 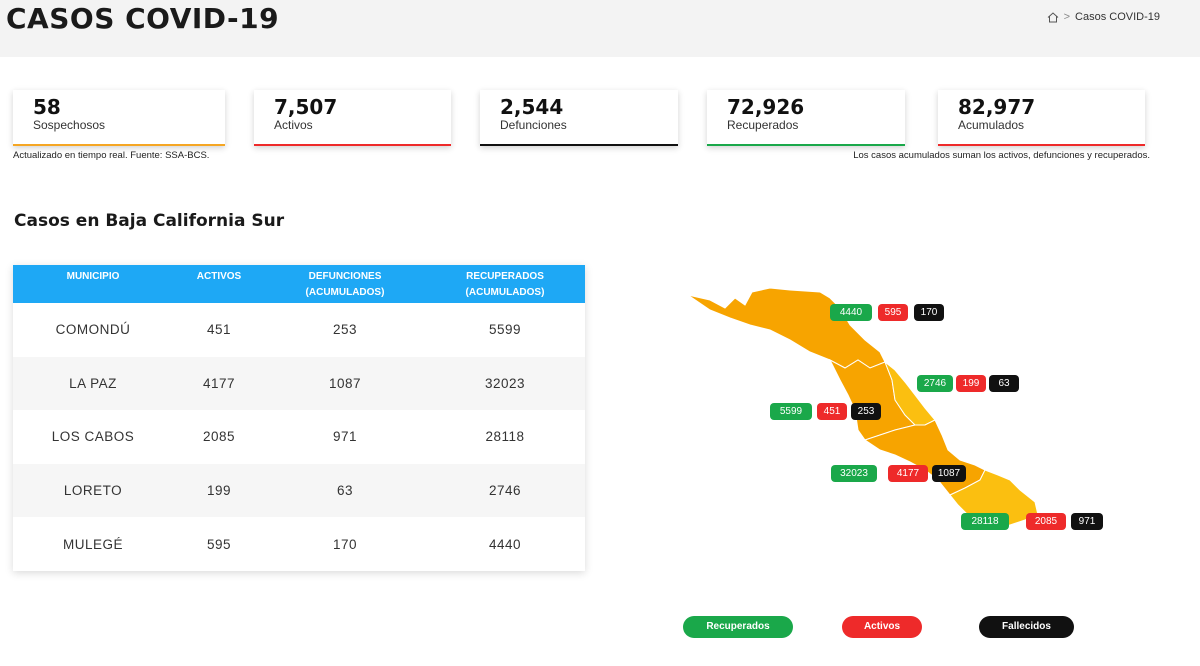 What do you see at coordinates (299, 544) in the screenshot?
I see `table-row: MULEGÉ 595 170 4440` at bounding box center [299, 544].